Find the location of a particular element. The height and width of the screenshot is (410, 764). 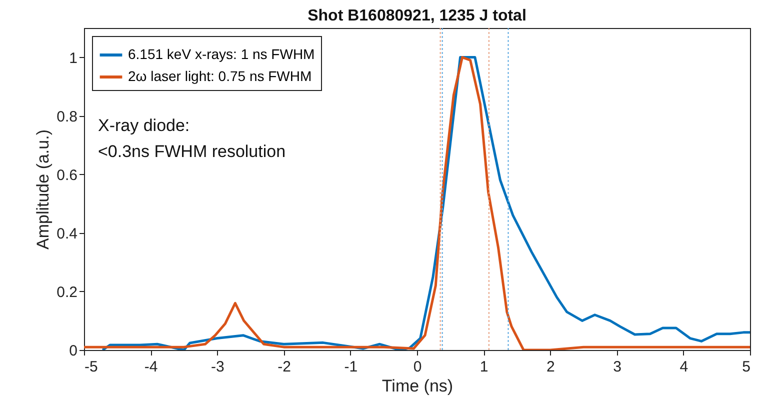

annotation: <0.3ns FWHM resolution is located at coordinates (192, 151).